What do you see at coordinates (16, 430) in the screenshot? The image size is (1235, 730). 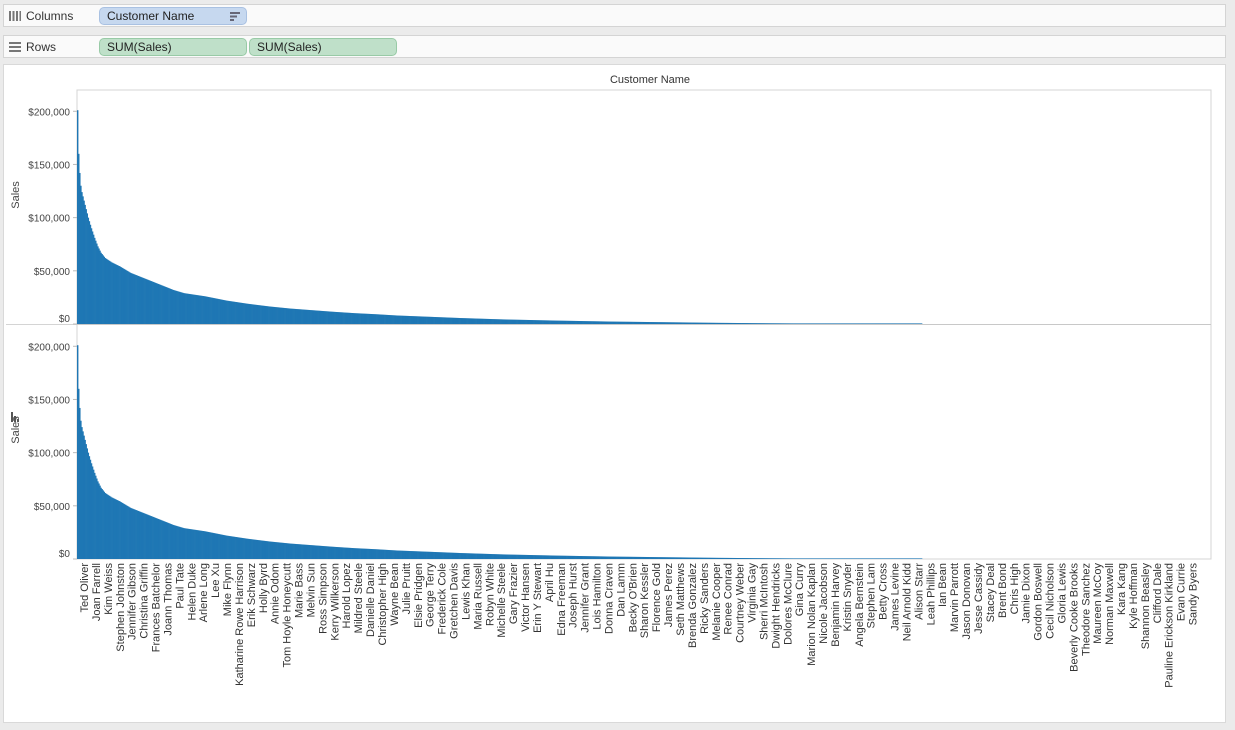 I see `y-axis-label-bottom: Sales` at bounding box center [16, 430].